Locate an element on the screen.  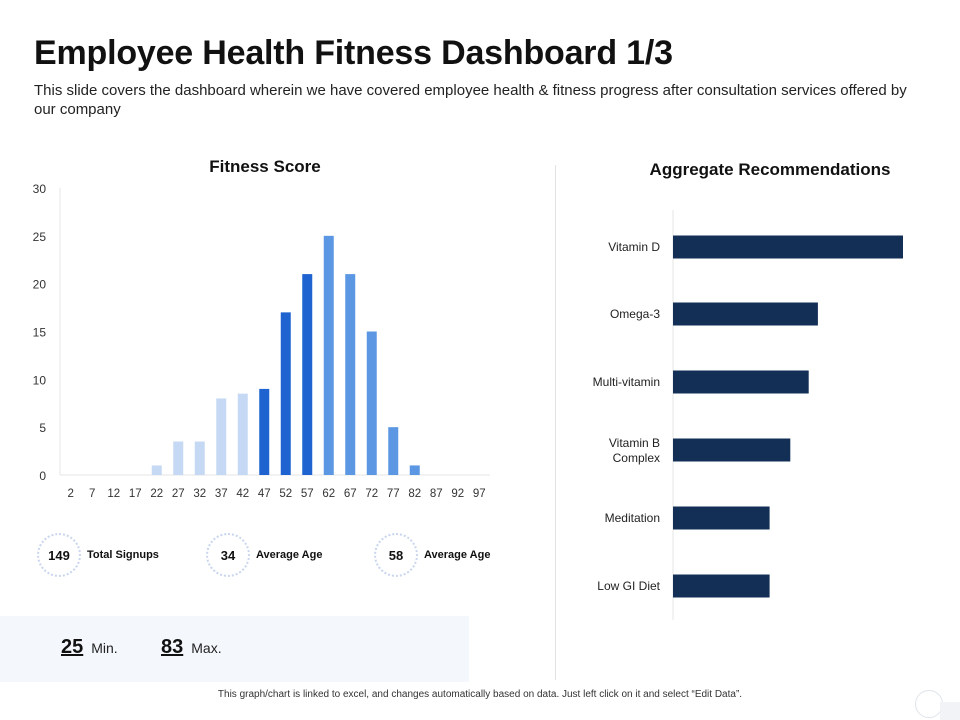
fitness-y-tick-3: 15 is located at coordinates (40, 333).